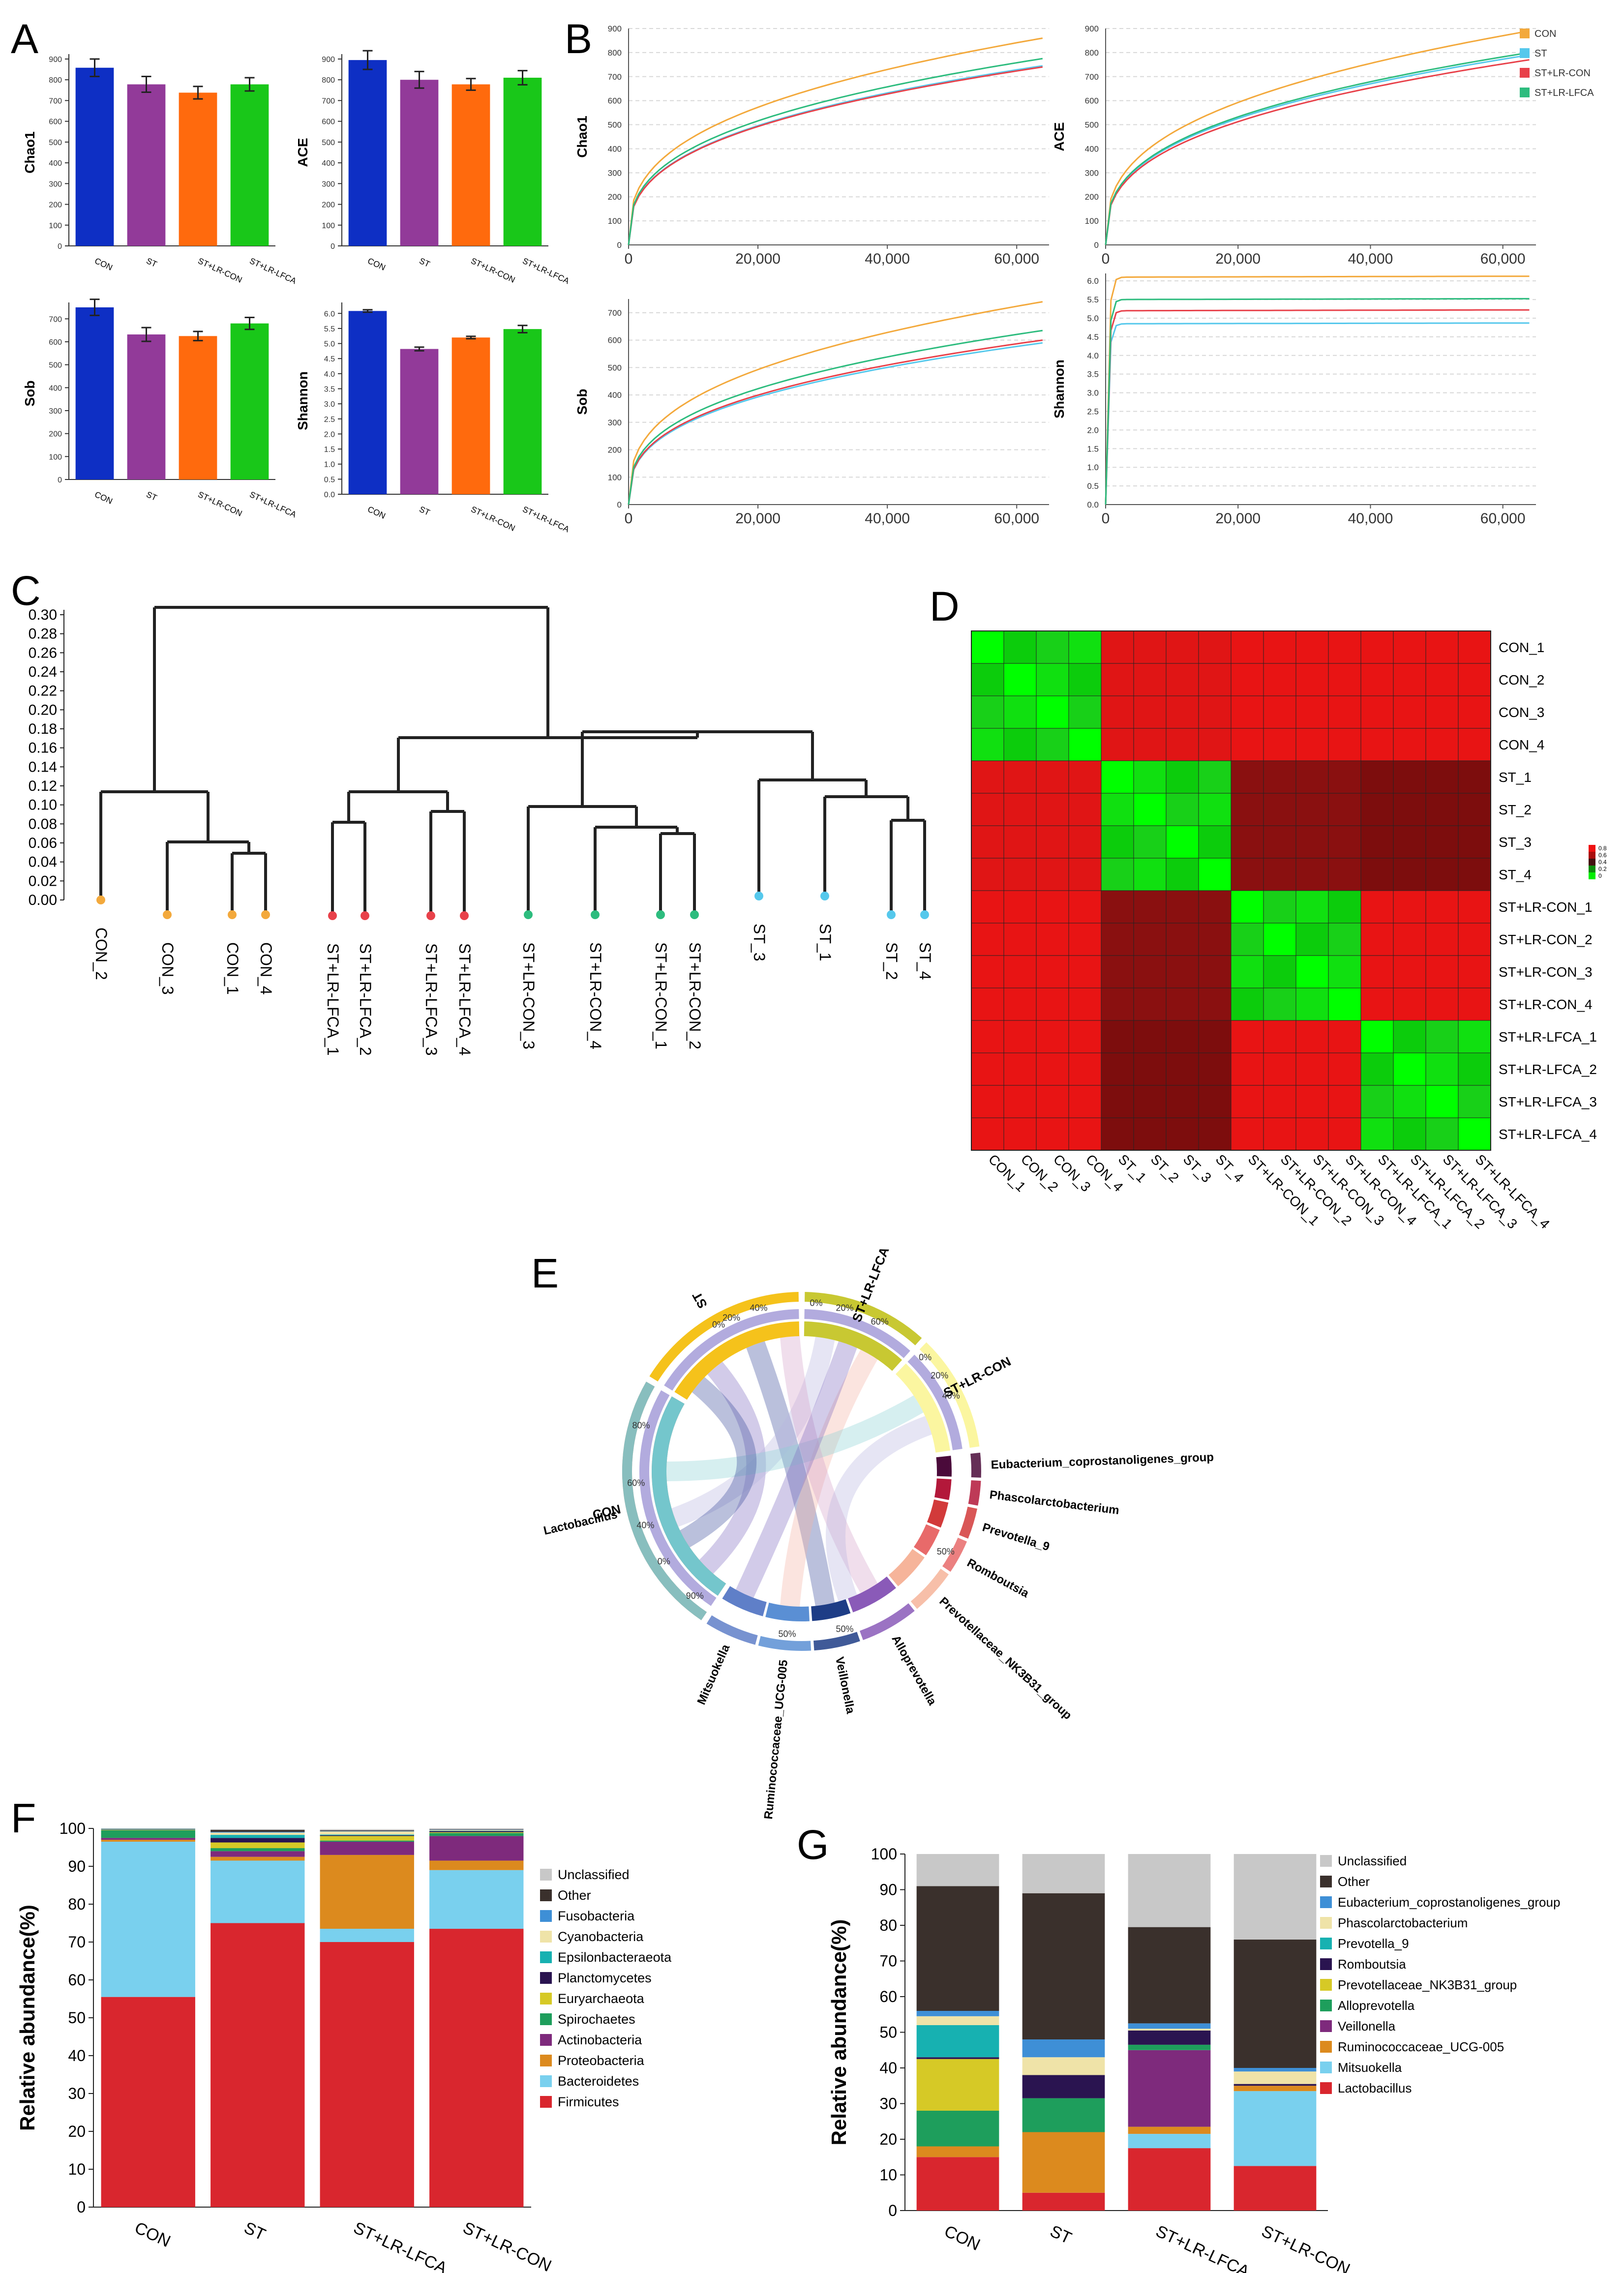 This screenshot has height=2273, width=1624. Describe the element at coordinates (1525, 93) in the screenshot. I see `b-legend-swatch` at that location.